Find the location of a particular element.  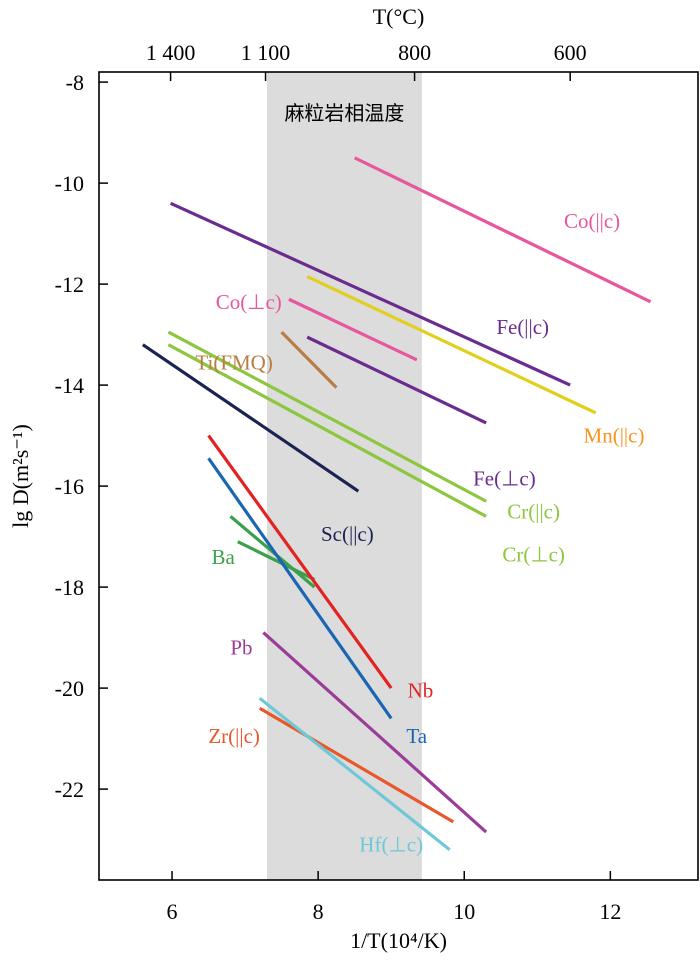

band-label: 麻粒岩相温度 is located at coordinates (344, 113).